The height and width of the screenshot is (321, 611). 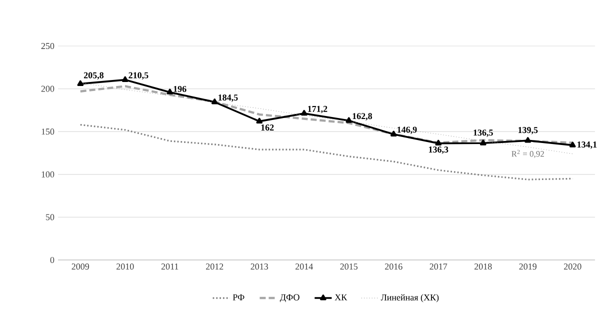 I want to click on x-tick-label: 2014, so click(x=304, y=267).